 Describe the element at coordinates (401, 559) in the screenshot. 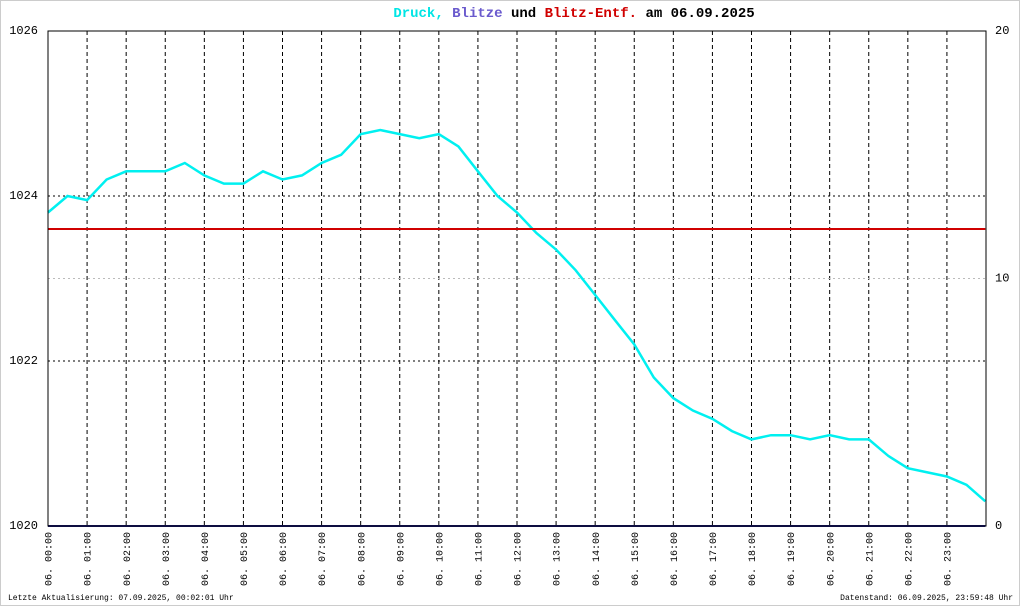

I see `x-tick-label: 06. 09:00` at that location.